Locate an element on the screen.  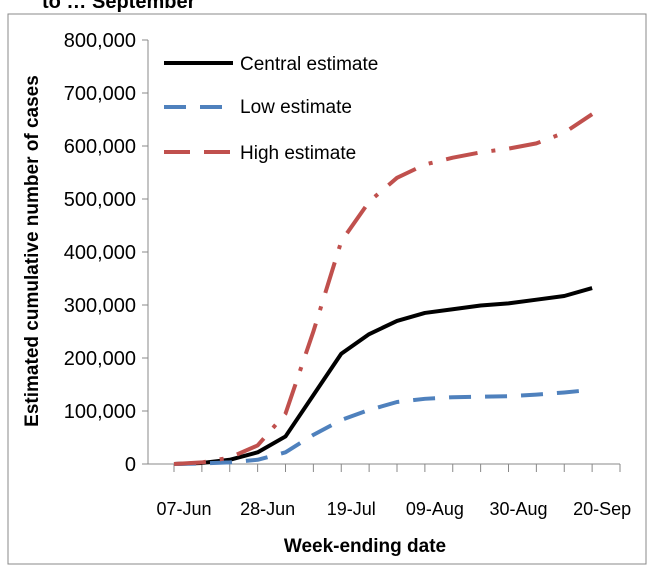
chart-title-fragment: to … September is located at coordinates (119, 6).